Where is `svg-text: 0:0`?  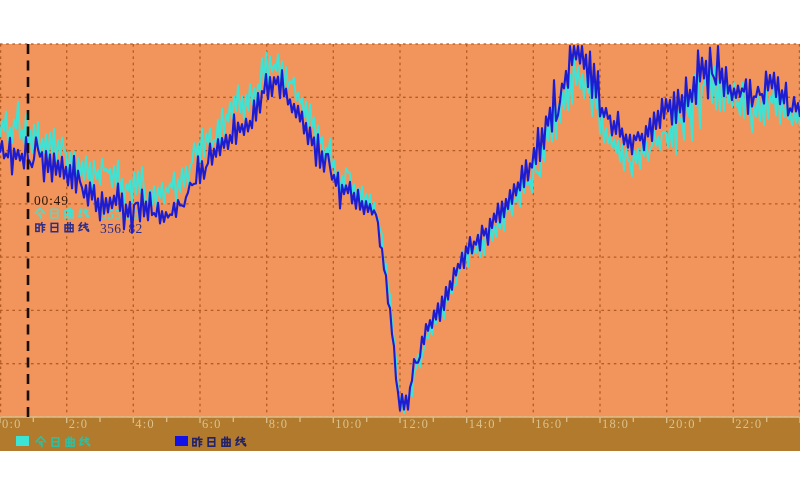 svg-text: 0:0 is located at coordinates (12, 424).